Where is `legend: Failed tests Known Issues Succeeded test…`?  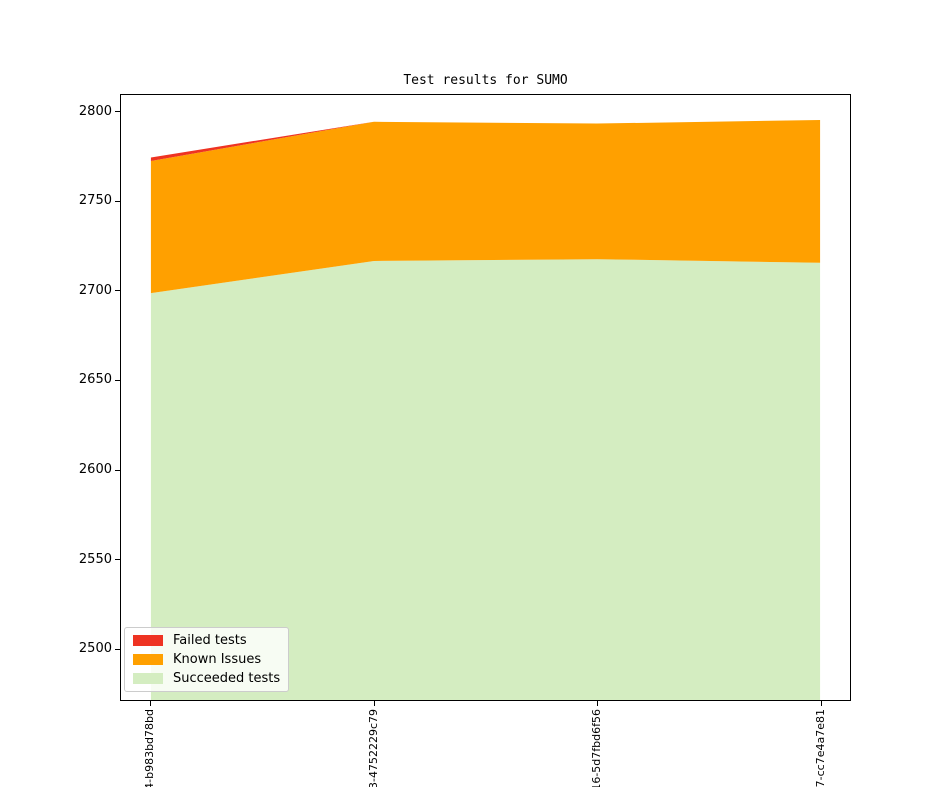
legend: Failed tests Known Issues Succeeded test… is located at coordinates (206, 659).